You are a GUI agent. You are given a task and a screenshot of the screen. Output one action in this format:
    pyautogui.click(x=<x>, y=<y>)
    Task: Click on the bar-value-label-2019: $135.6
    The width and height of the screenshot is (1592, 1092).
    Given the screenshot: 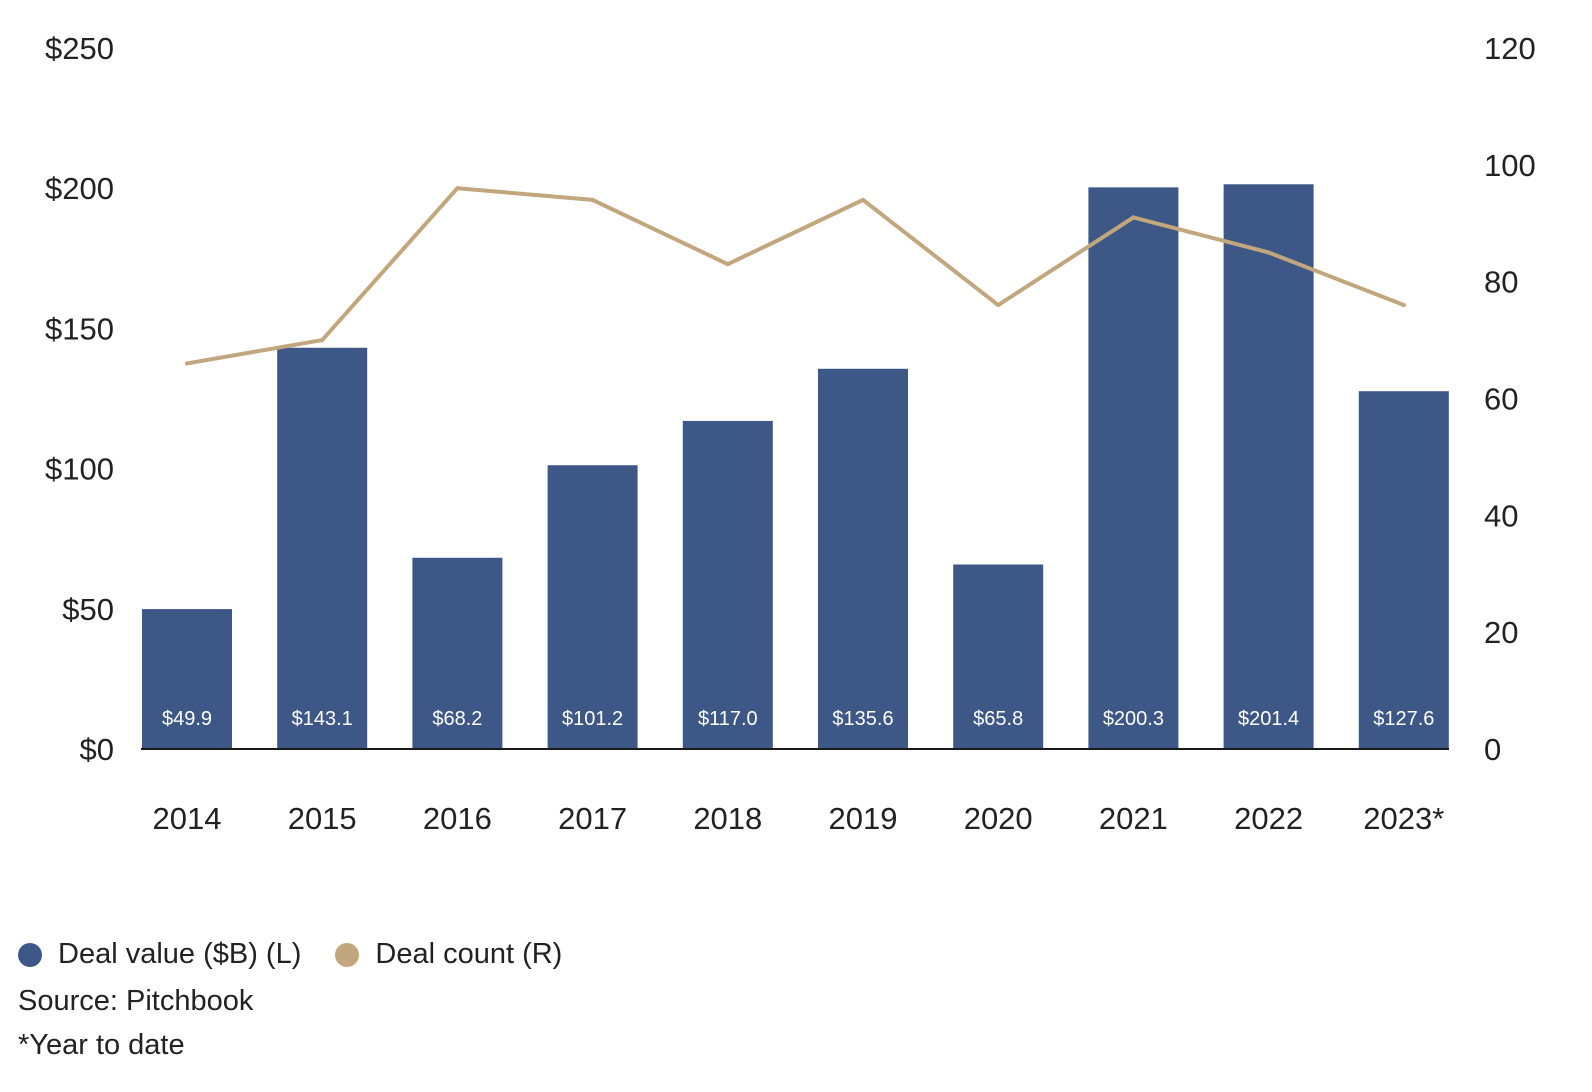 What is the action you would take?
    pyautogui.click(x=862, y=719)
    